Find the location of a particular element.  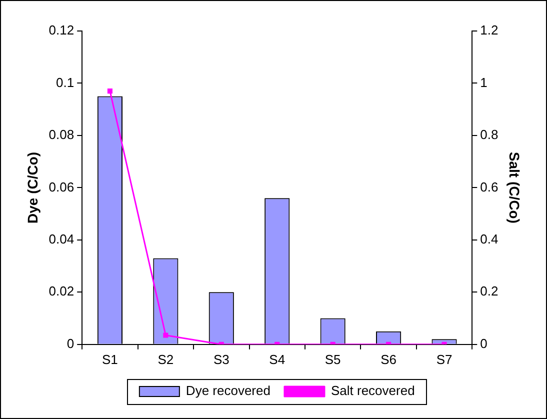

legend-label: Dye recovered is located at coordinates (228, 390).